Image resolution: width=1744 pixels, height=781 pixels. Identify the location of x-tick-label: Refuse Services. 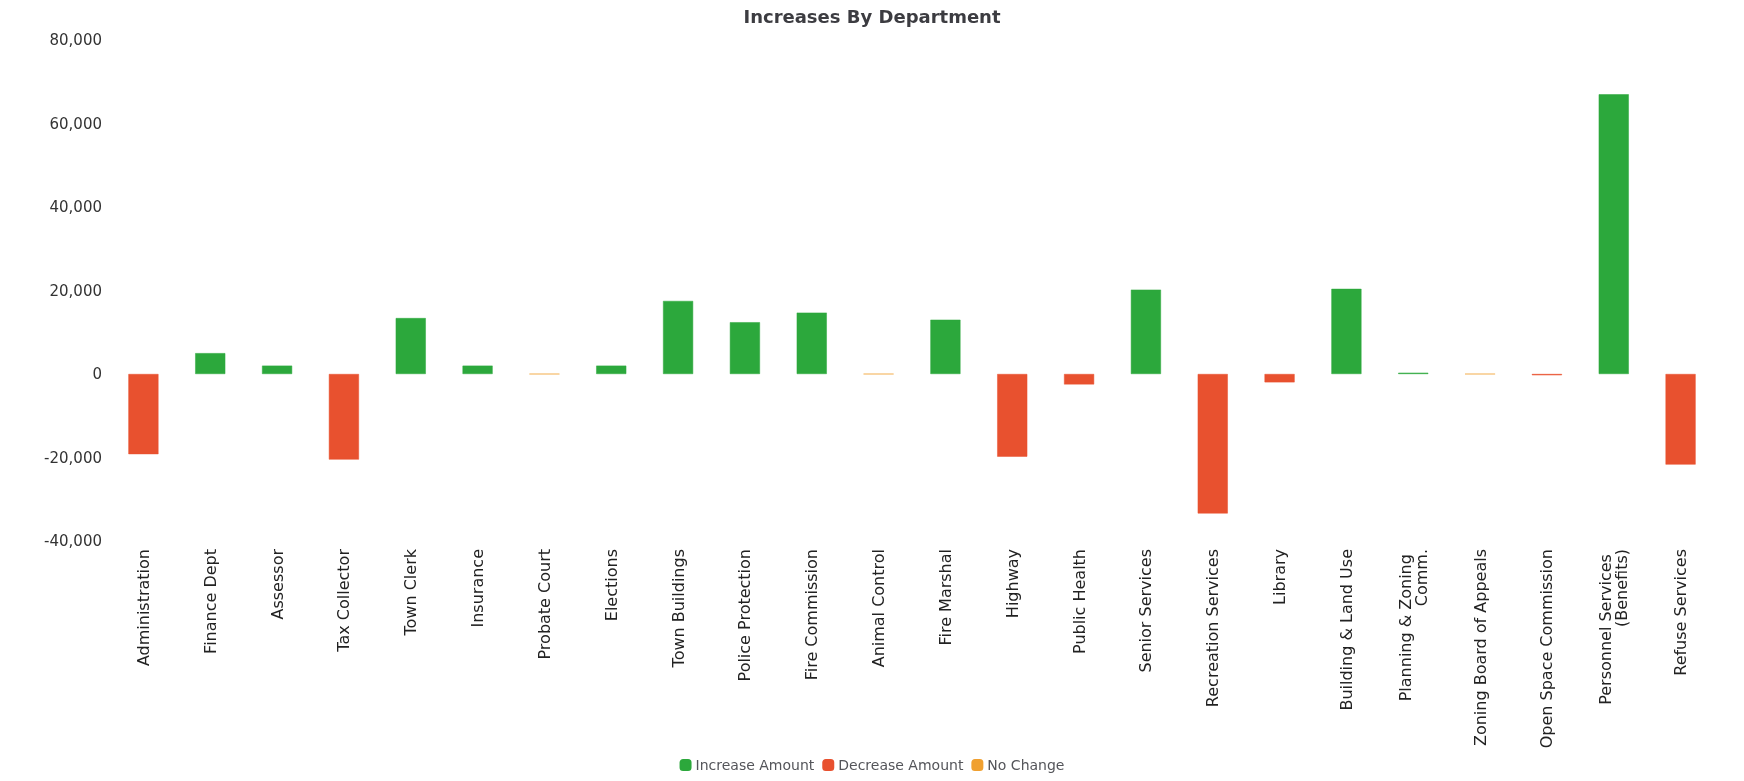
(1681, 612).